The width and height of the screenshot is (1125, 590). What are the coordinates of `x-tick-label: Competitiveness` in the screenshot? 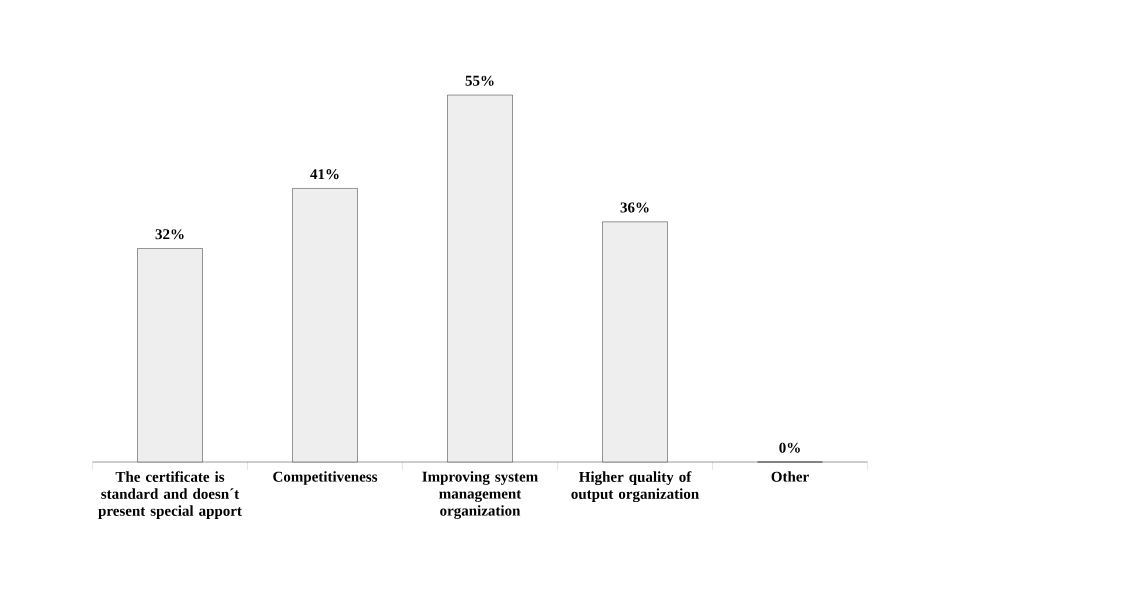 It's located at (325, 478).